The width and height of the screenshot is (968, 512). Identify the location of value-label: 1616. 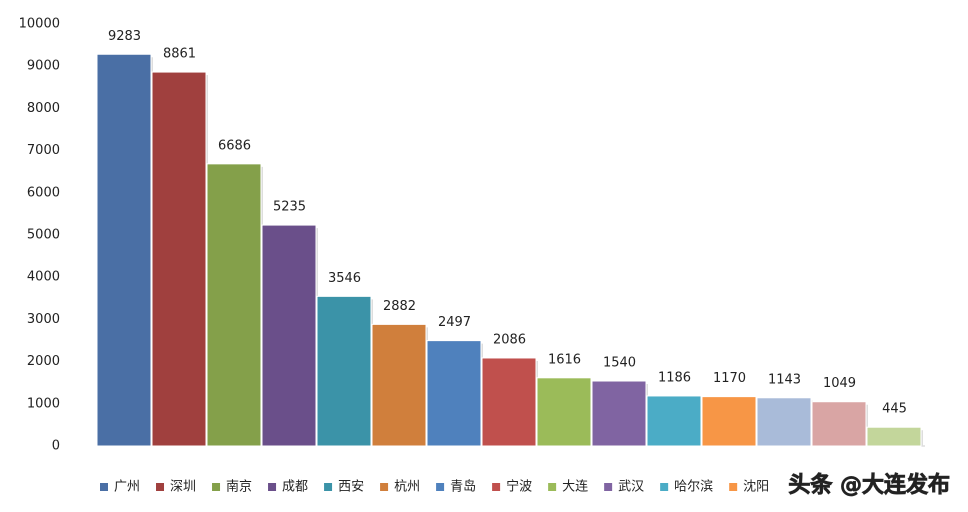
(564, 359).